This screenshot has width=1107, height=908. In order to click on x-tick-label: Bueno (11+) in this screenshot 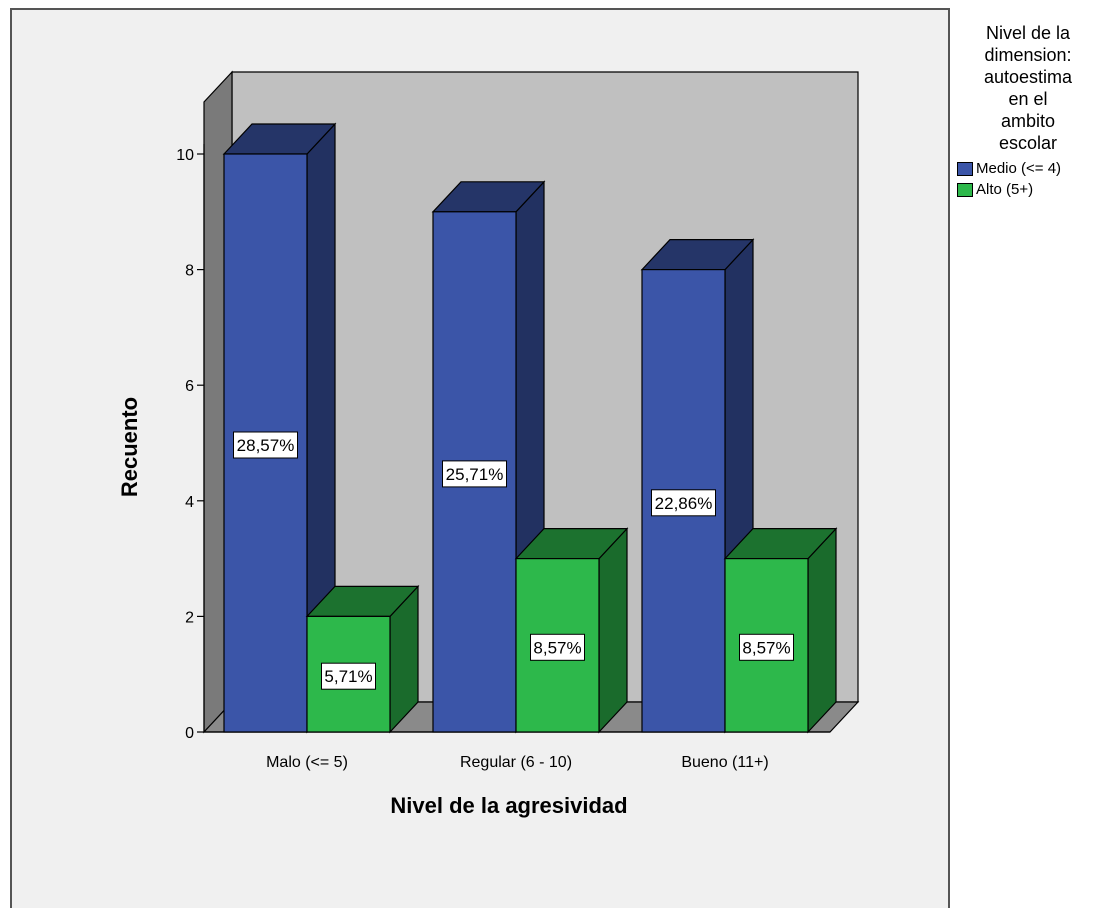, I will do `click(724, 762)`.